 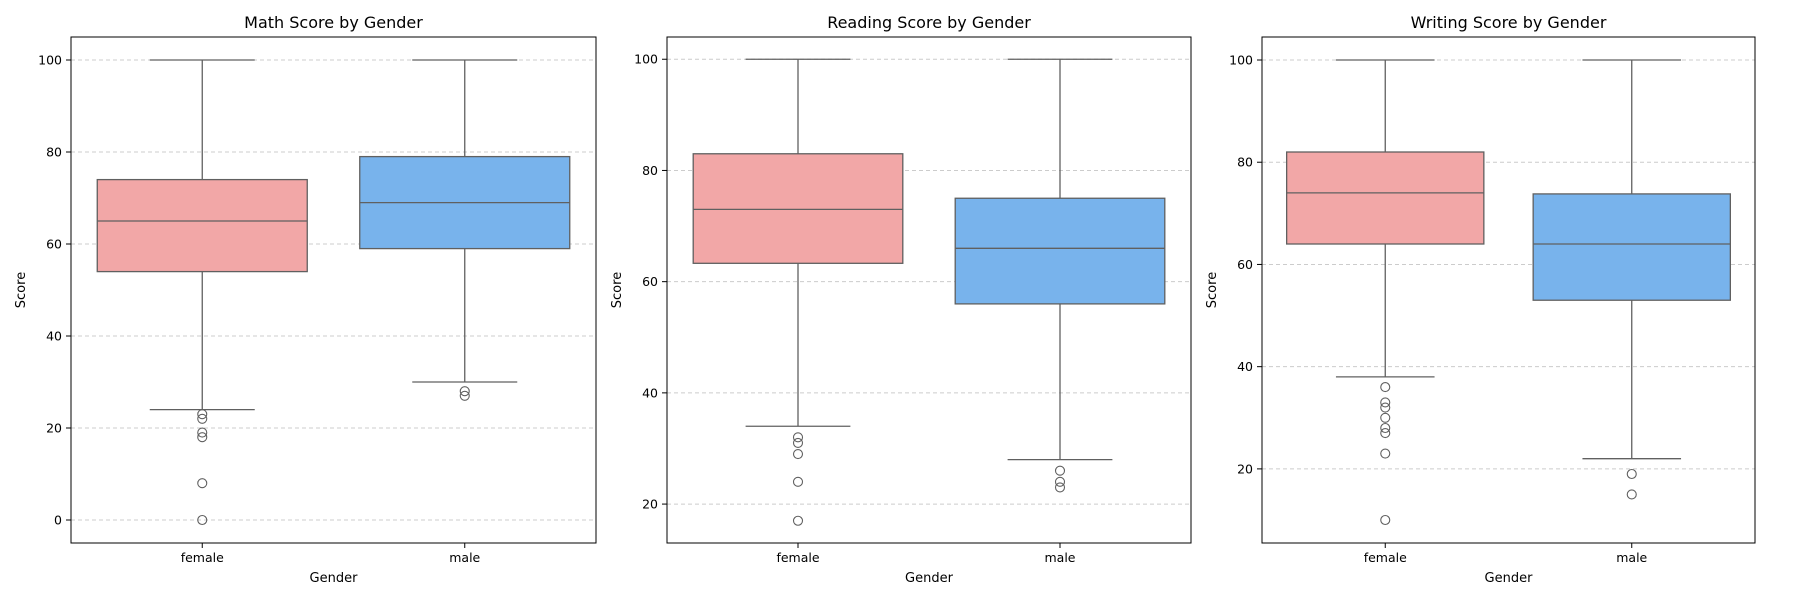 What do you see at coordinates (929, 22) in the screenshot?
I see `chart-title: Reading Score by Gender` at bounding box center [929, 22].